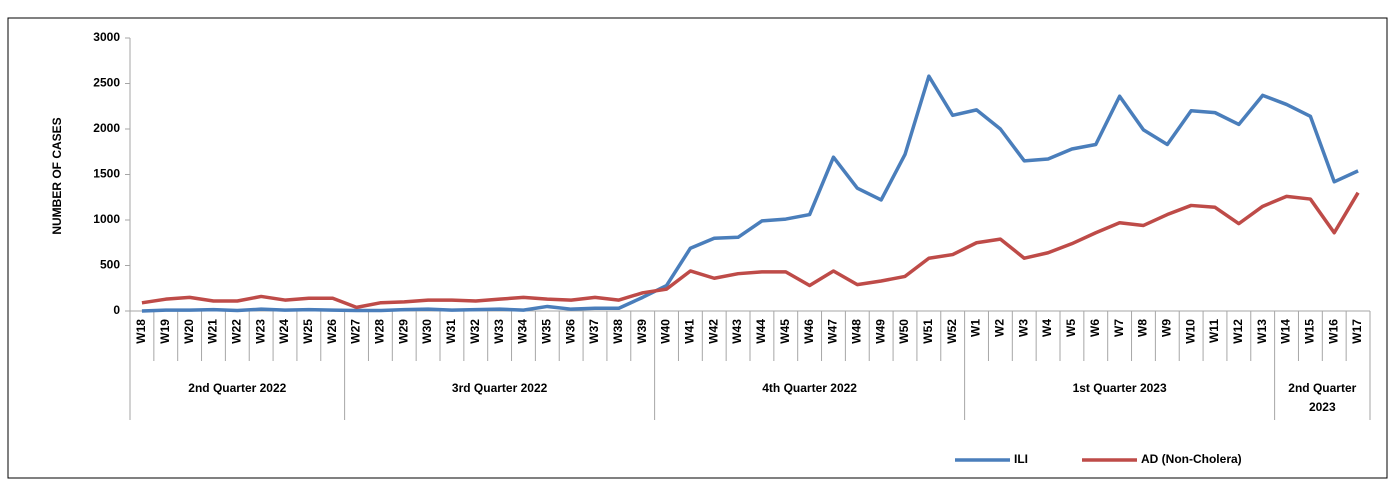  I want to click on x-tick-label: W38, so click(618, 331).